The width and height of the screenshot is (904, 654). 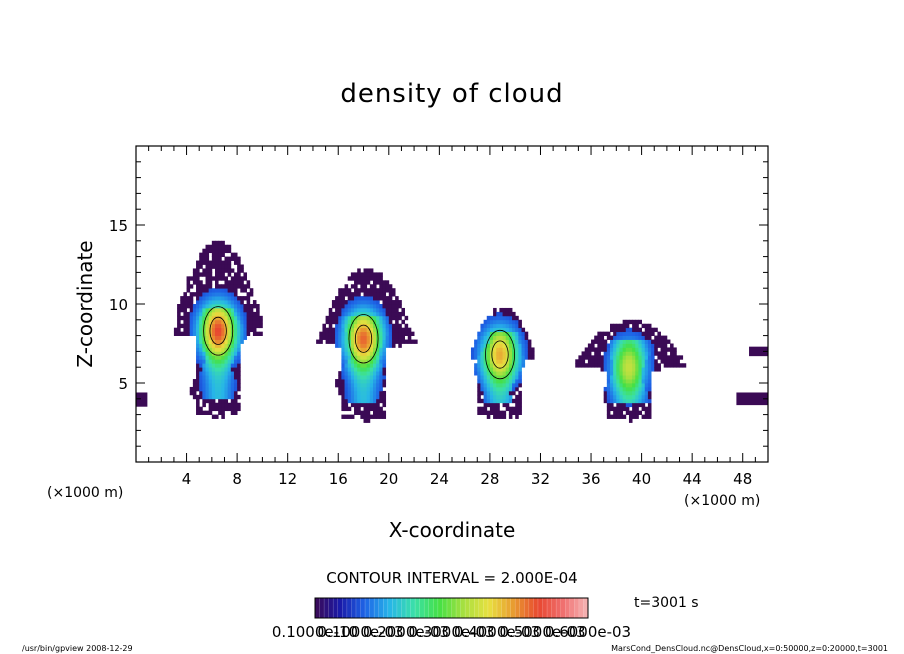 What do you see at coordinates (489, 479) in the screenshot?
I see `x-tick-label: 28` at bounding box center [489, 479].